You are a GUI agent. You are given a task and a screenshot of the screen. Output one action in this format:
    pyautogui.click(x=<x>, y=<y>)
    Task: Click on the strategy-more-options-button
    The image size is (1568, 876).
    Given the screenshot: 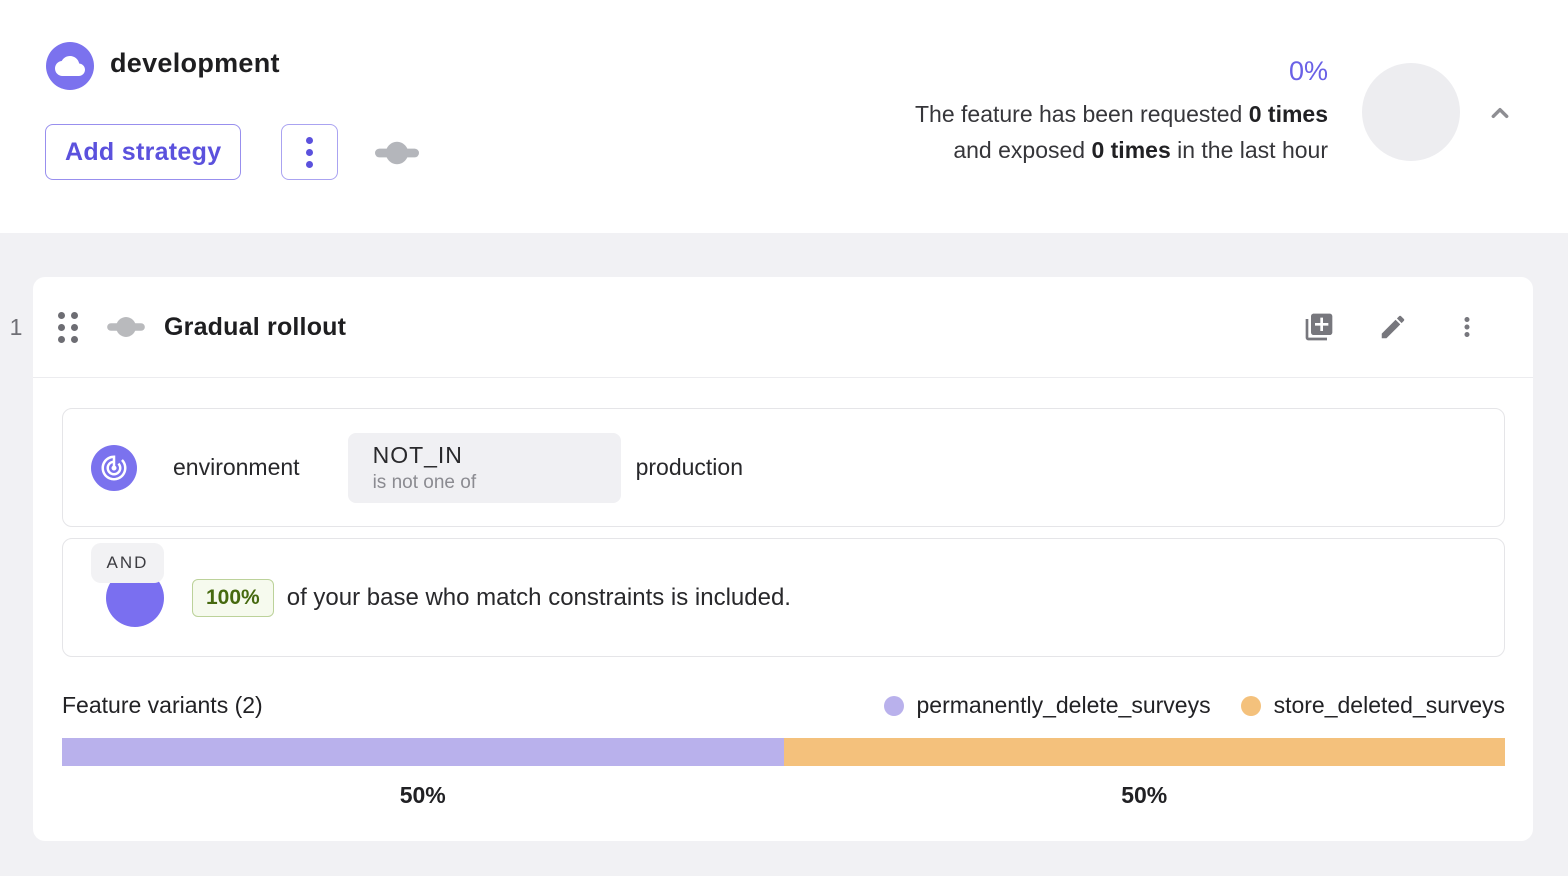 What is the action you would take?
    pyautogui.click(x=1467, y=327)
    